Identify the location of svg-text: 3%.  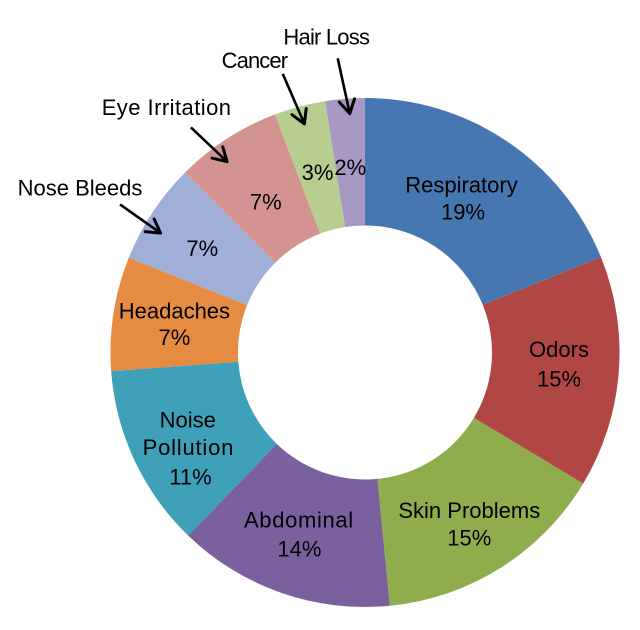
(318, 172).